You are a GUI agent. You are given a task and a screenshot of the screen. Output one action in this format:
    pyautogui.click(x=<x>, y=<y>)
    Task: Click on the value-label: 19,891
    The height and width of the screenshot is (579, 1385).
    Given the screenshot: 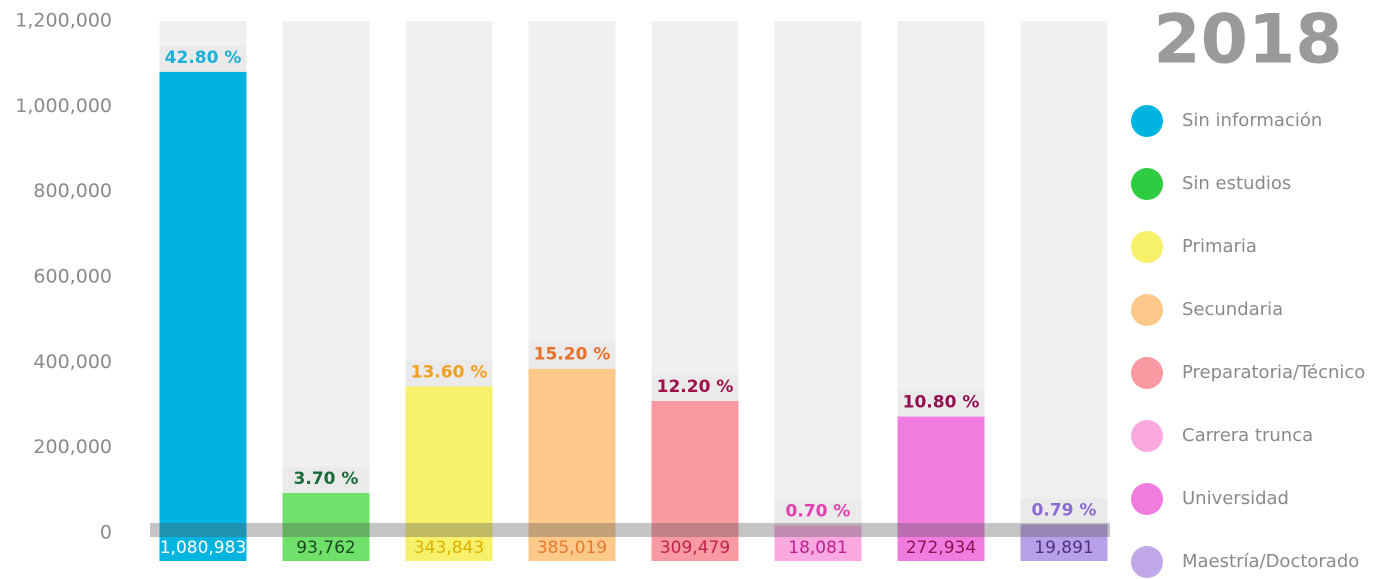 What is the action you would take?
    pyautogui.click(x=1063, y=548)
    